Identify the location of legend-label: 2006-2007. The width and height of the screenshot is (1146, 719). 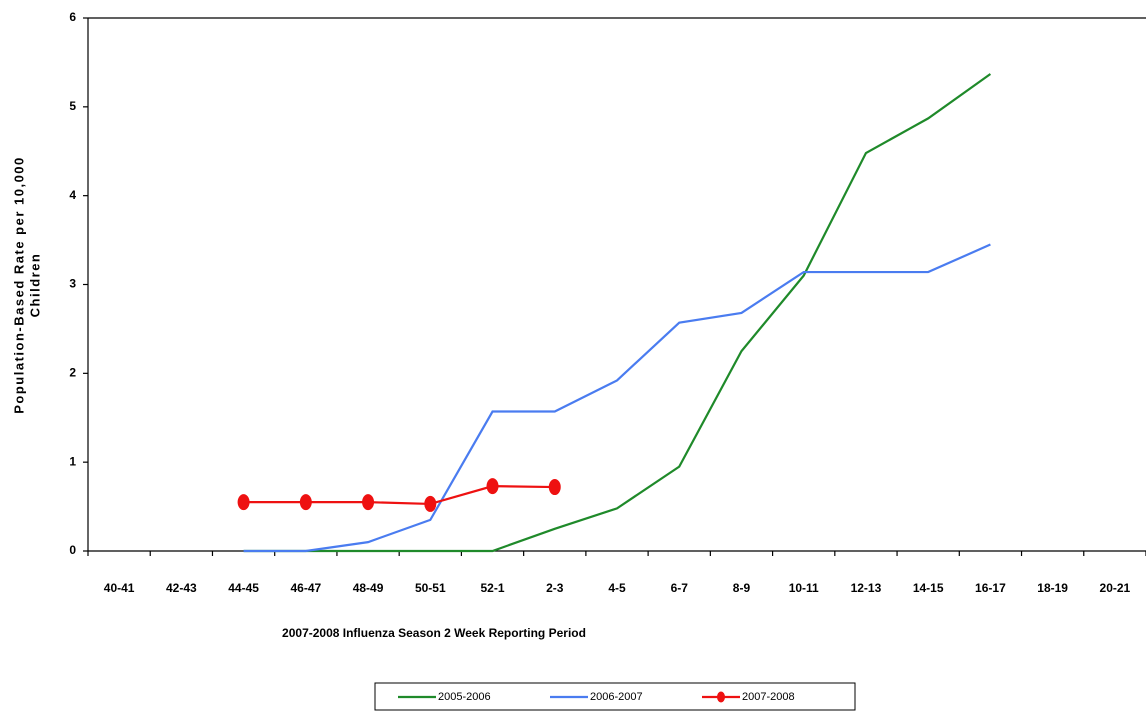
(616, 697).